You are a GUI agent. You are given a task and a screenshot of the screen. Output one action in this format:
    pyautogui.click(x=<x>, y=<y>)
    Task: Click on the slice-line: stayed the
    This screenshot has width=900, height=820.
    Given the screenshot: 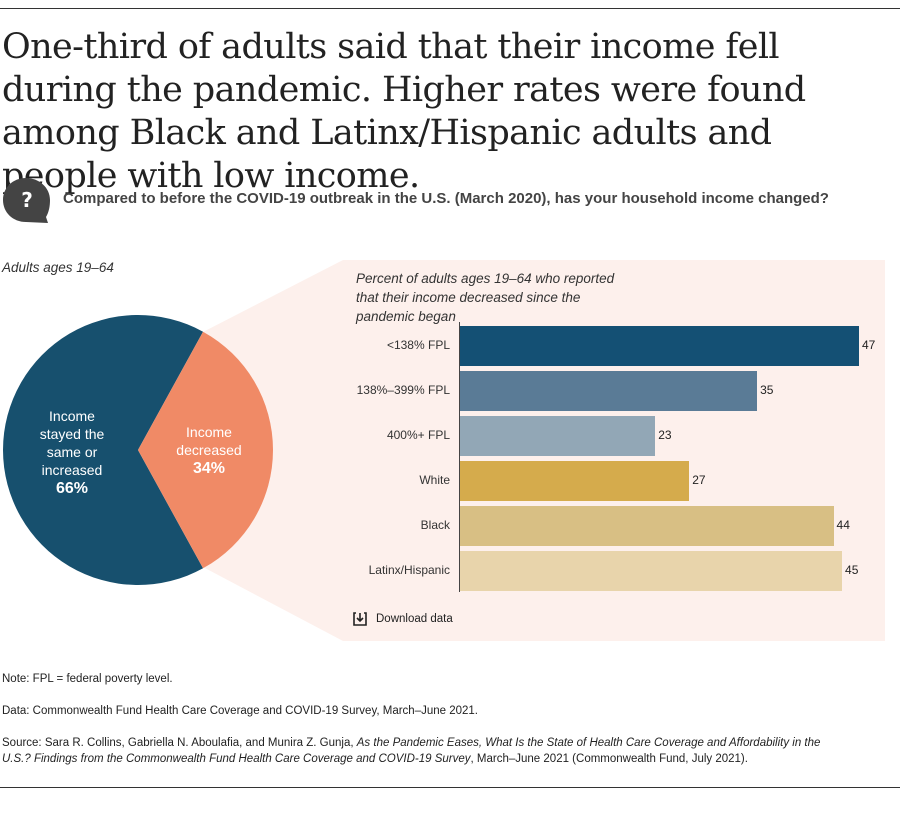 What is the action you would take?
    pyautogui.click(x=72, y=434)
    